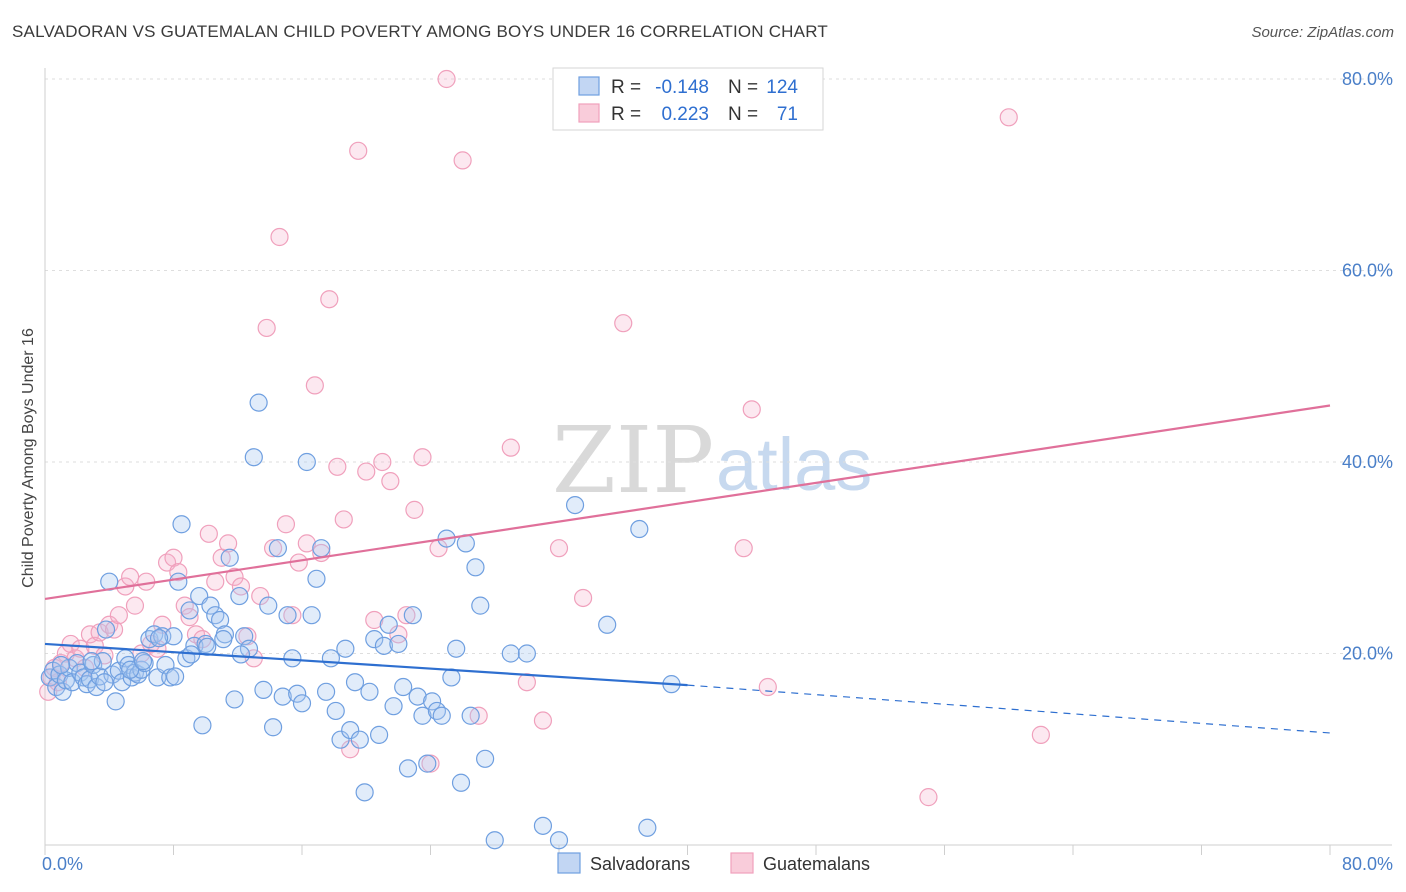 The image size is (1406, 892). Describe the element at coordinates (569, 863) in the screenshot. I see `series-swatch-salvadorans` at that location.